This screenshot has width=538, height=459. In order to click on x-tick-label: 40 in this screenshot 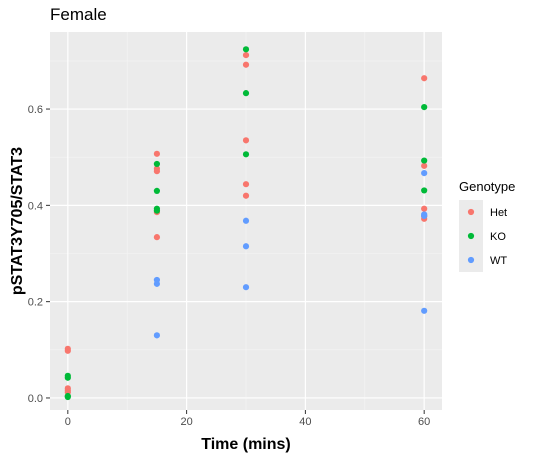, I will do `click(305, 422)`.